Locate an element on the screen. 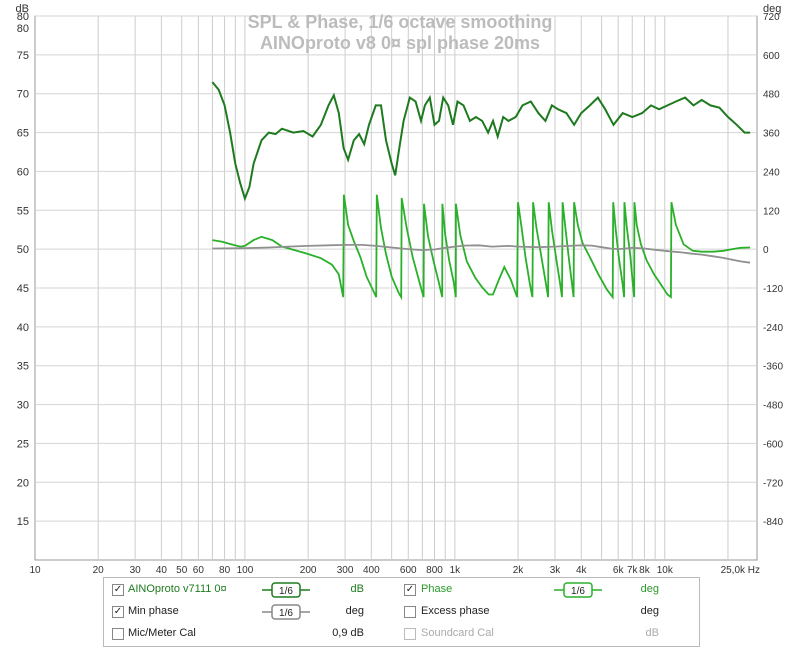 The height and width of the screenshot is (649, 800). x-tick-label: 7k is located at coordinates (633, 570).